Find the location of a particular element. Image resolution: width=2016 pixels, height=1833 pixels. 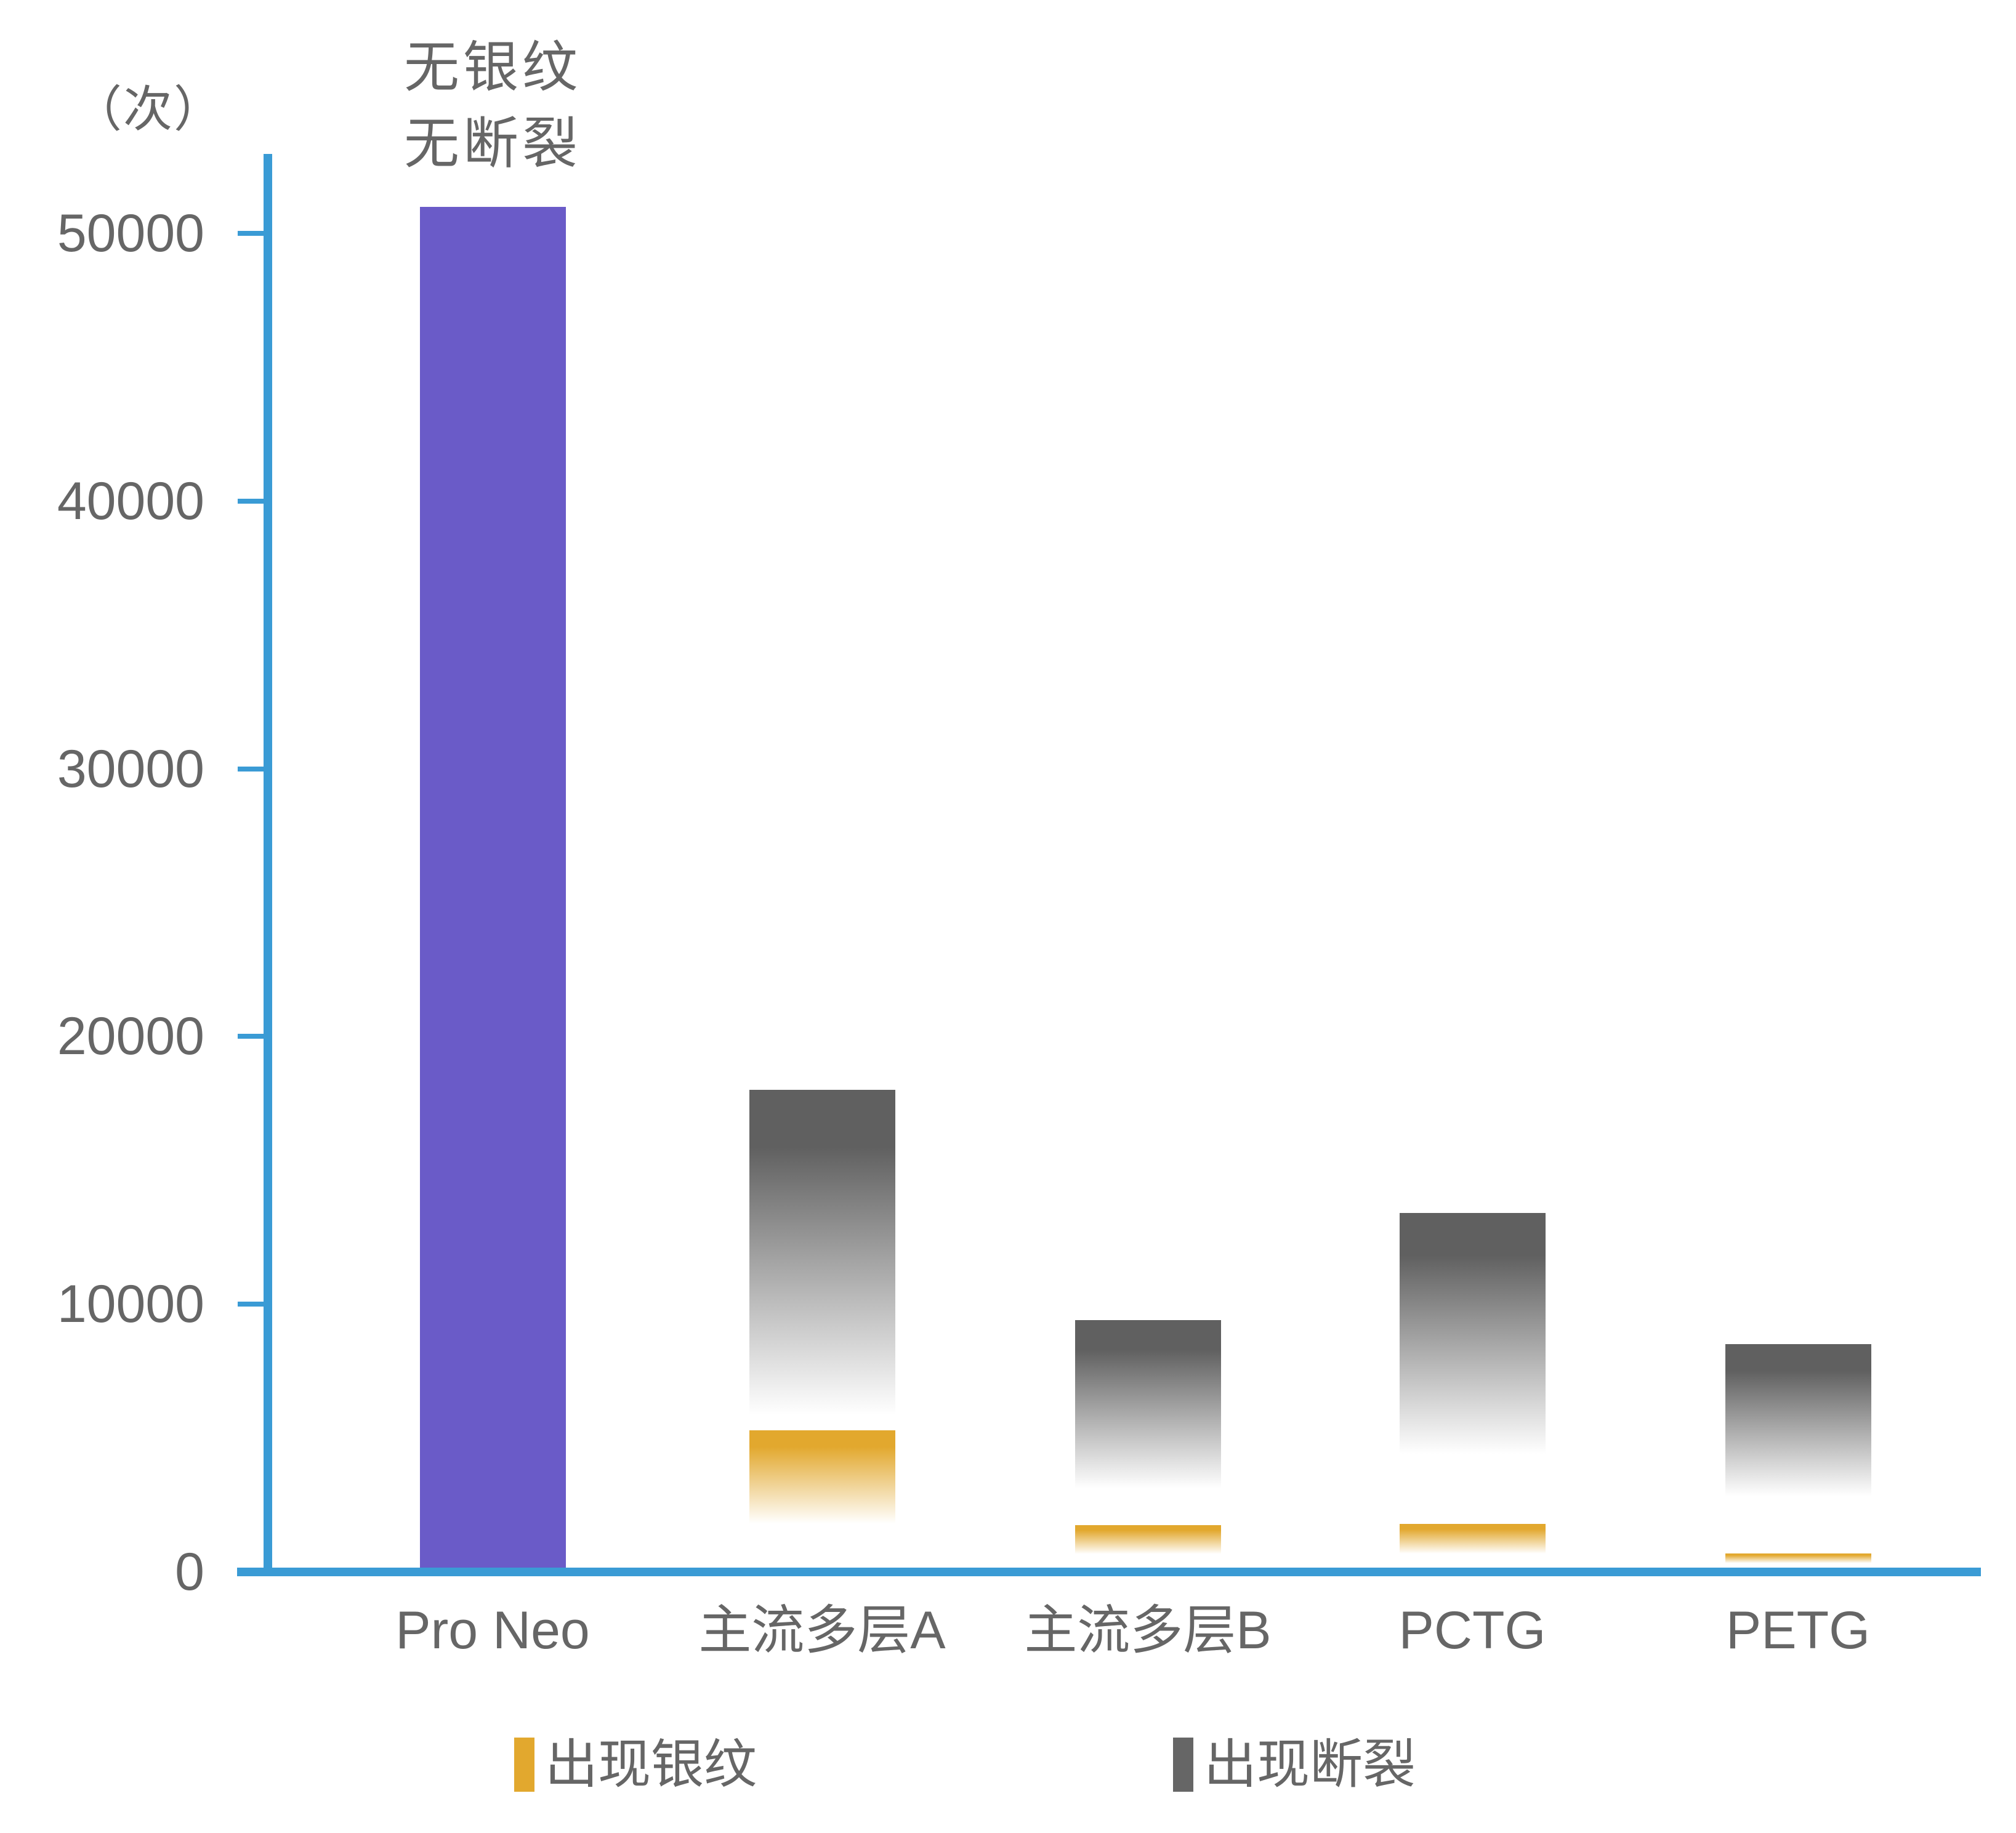

bar-breakage-cat3 is located at coordinates (1473, 1390).